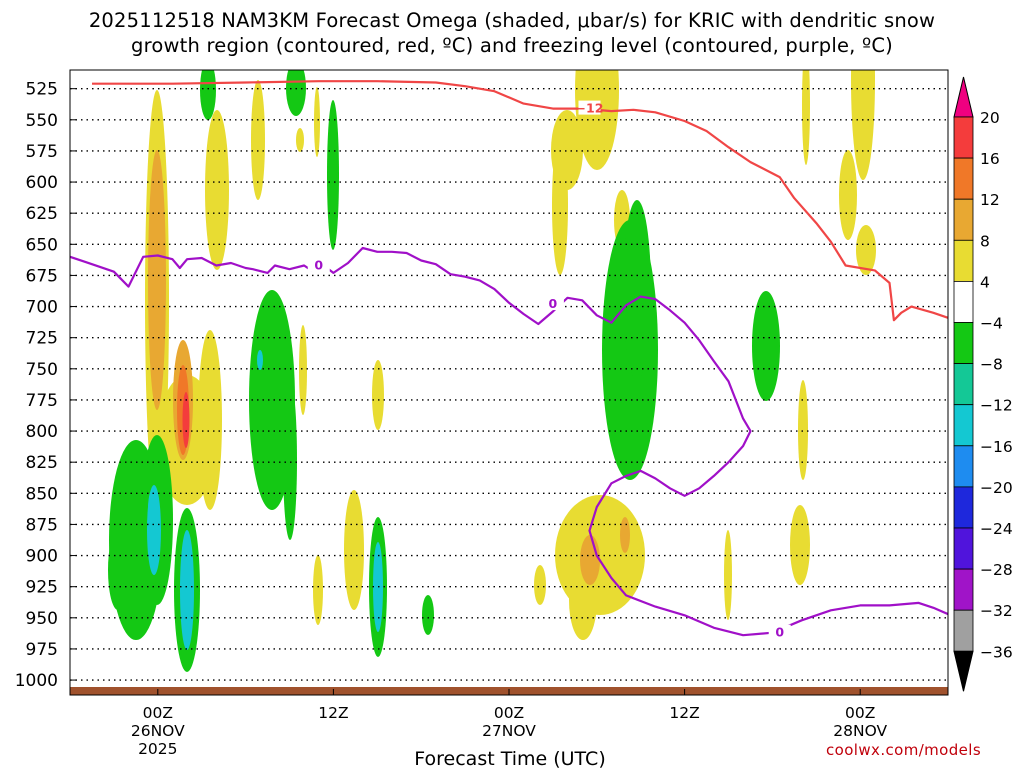 Image resolution: width=1024 pixels, height=768 pixels. I want to click on contour-label-neg12-bg, so click(589, 107).